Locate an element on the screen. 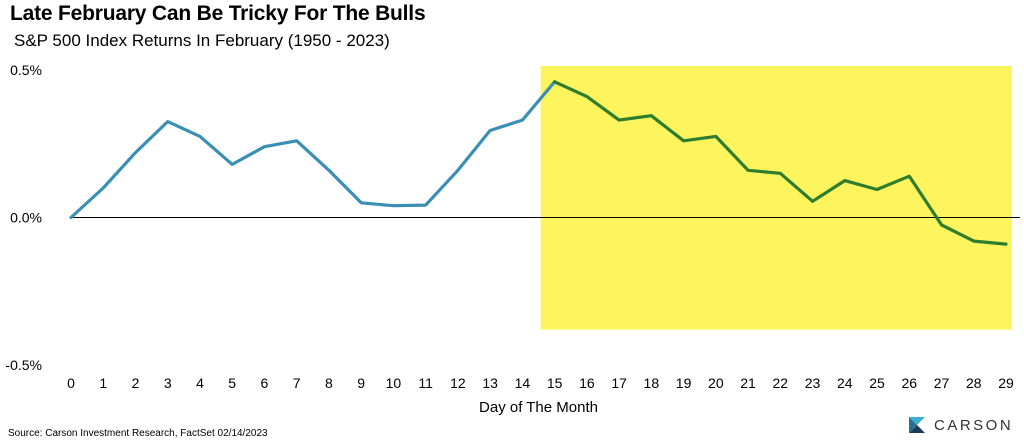 The height and width of the screenshot is (446, 1024). y-tick-label: 0.0% is located at coordinates (26, 218).